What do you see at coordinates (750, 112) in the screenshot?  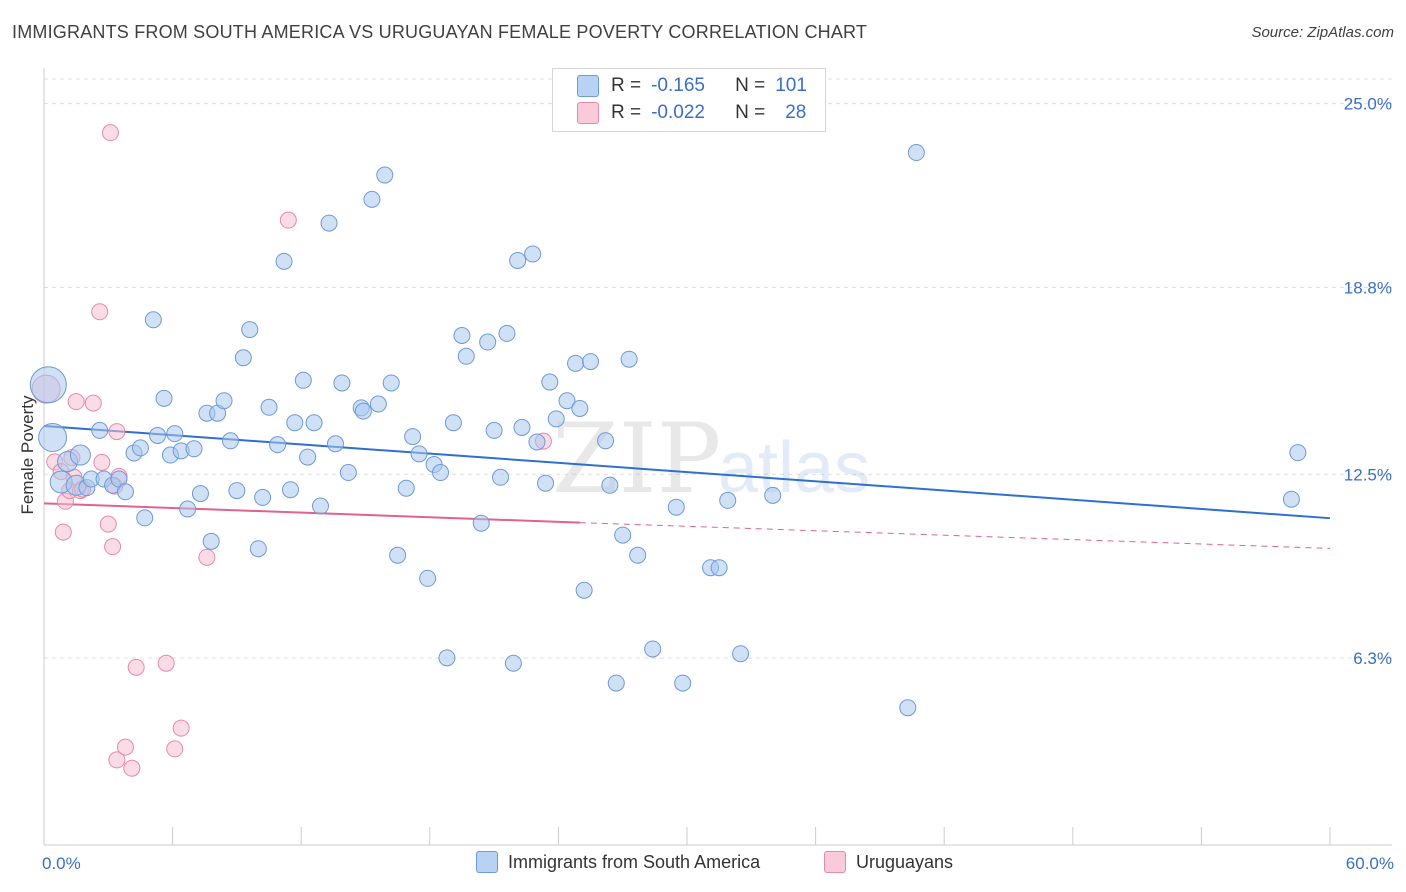 I see `legend-n-label: N =` at bounding box center [750, 112].